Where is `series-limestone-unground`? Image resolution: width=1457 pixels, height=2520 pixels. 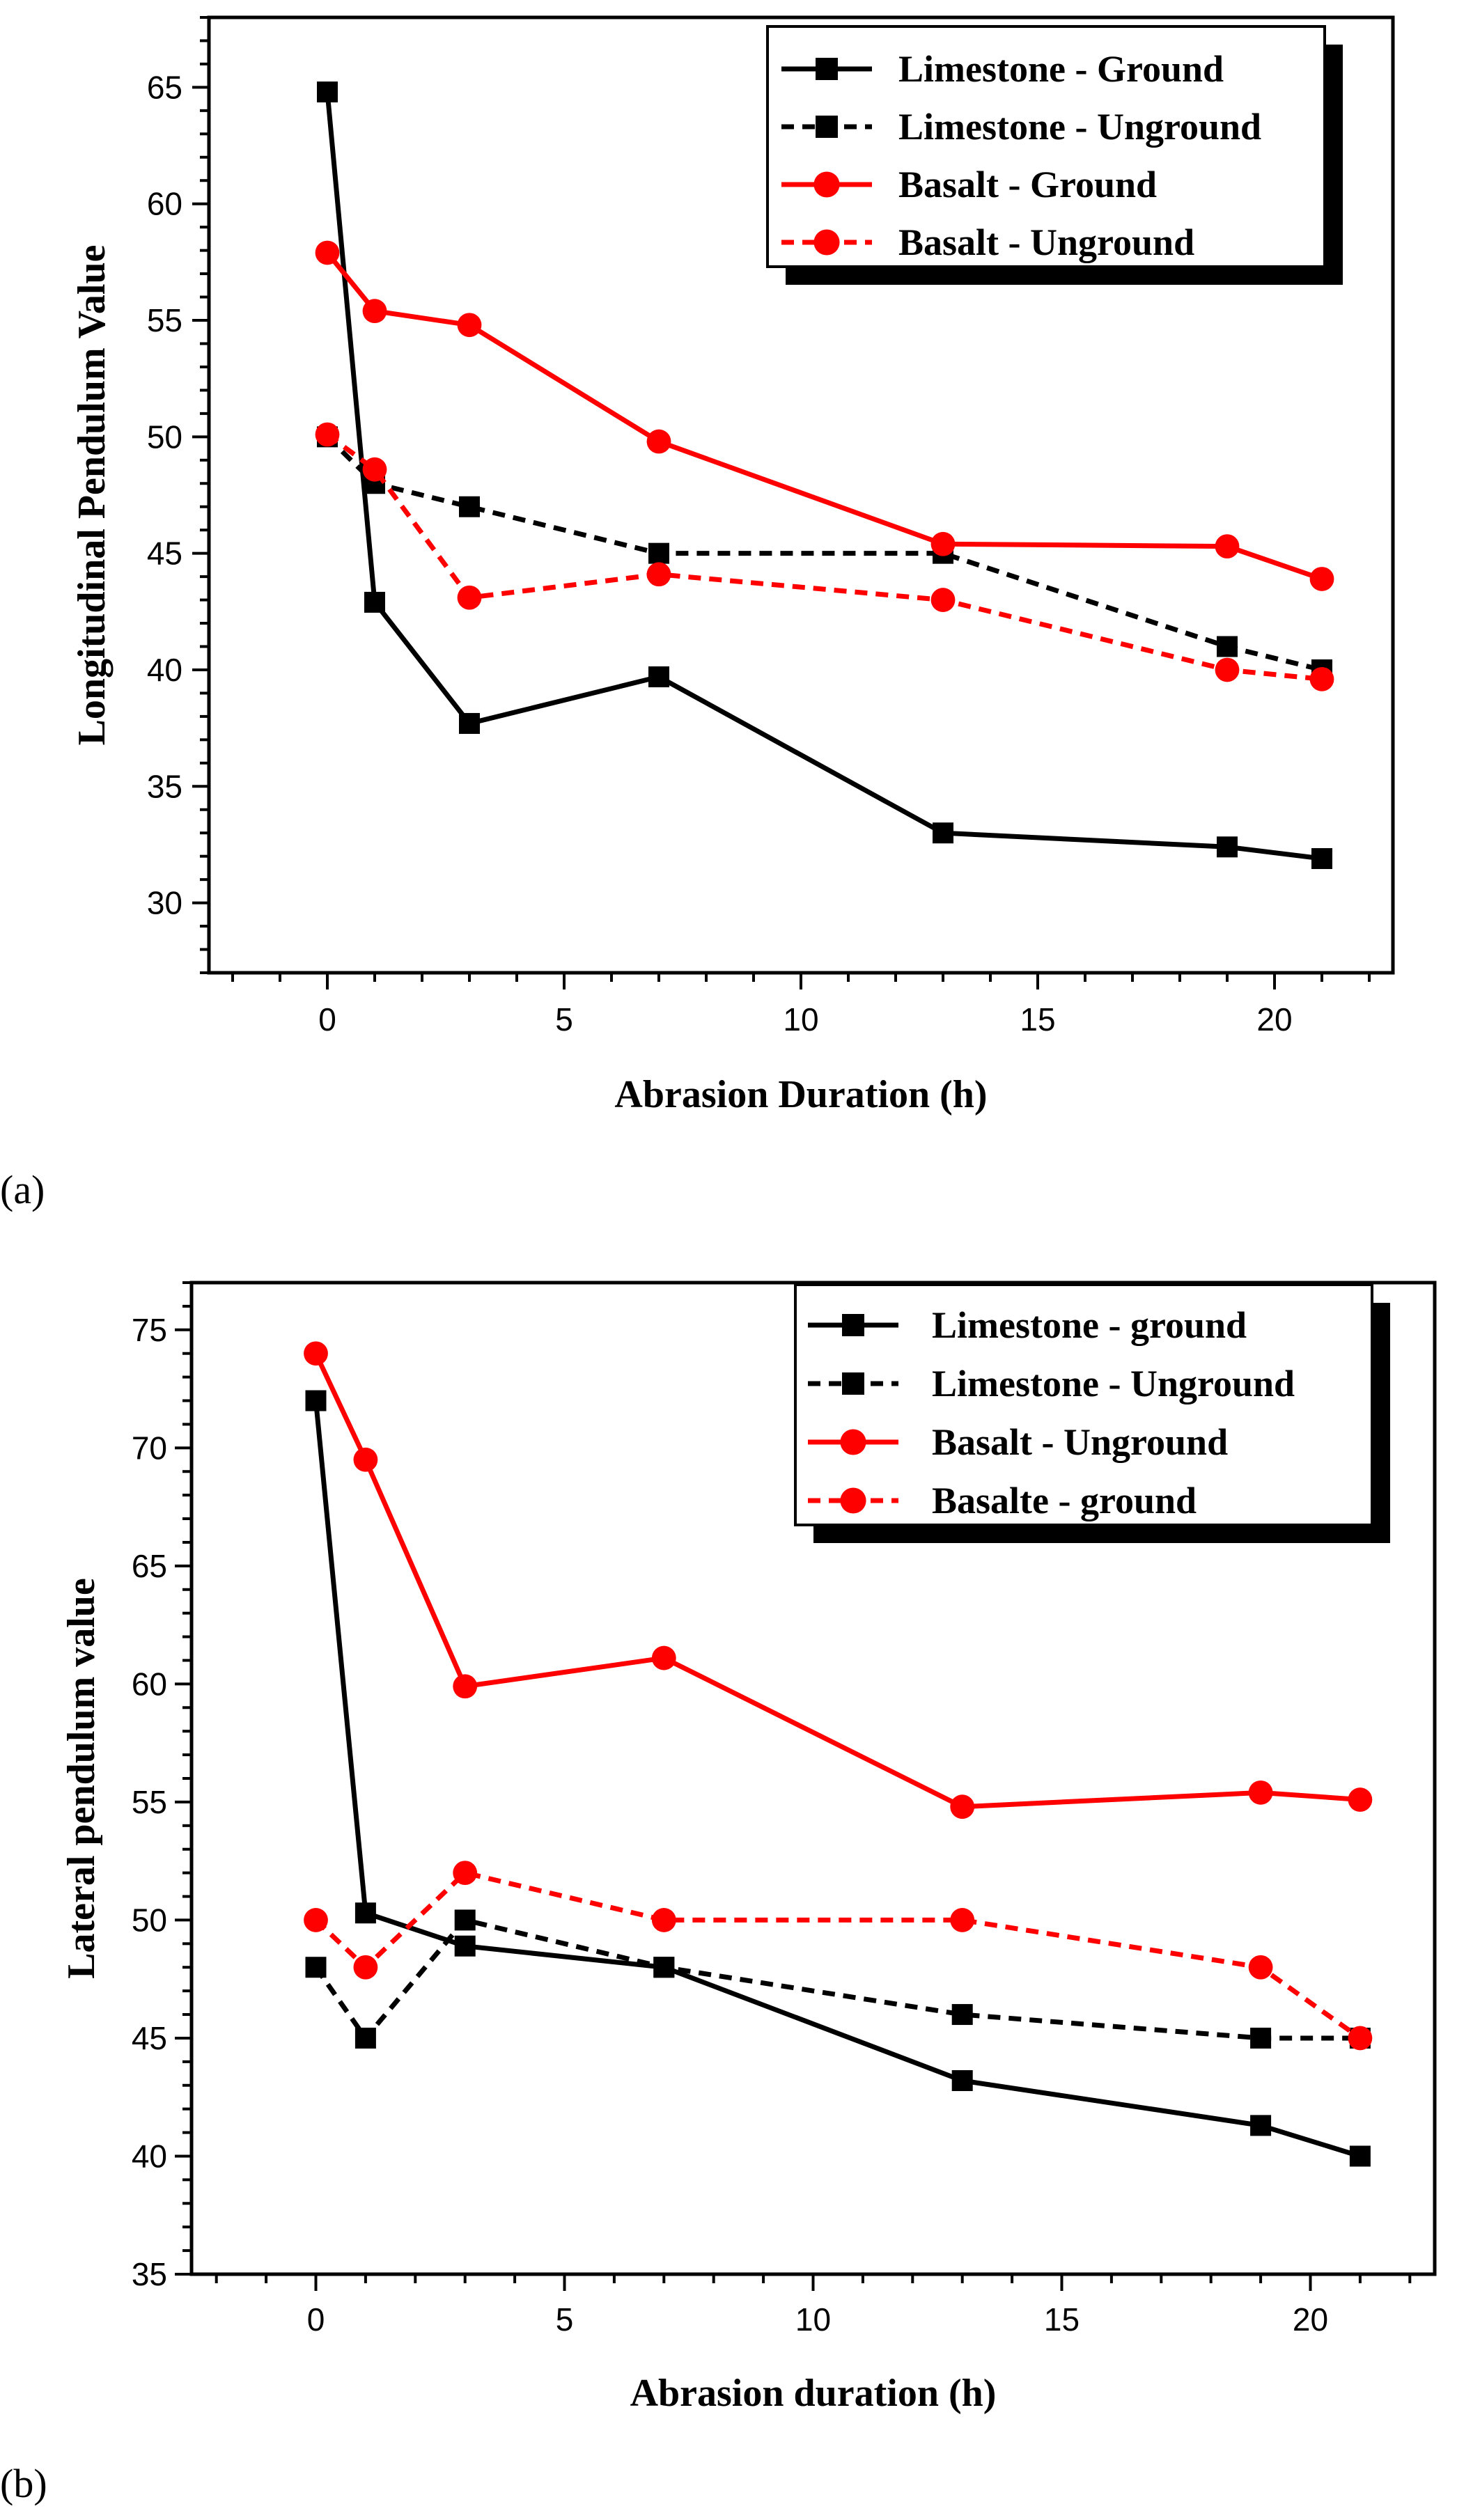 series-limestone-unground is located at coordinates (825, 553).